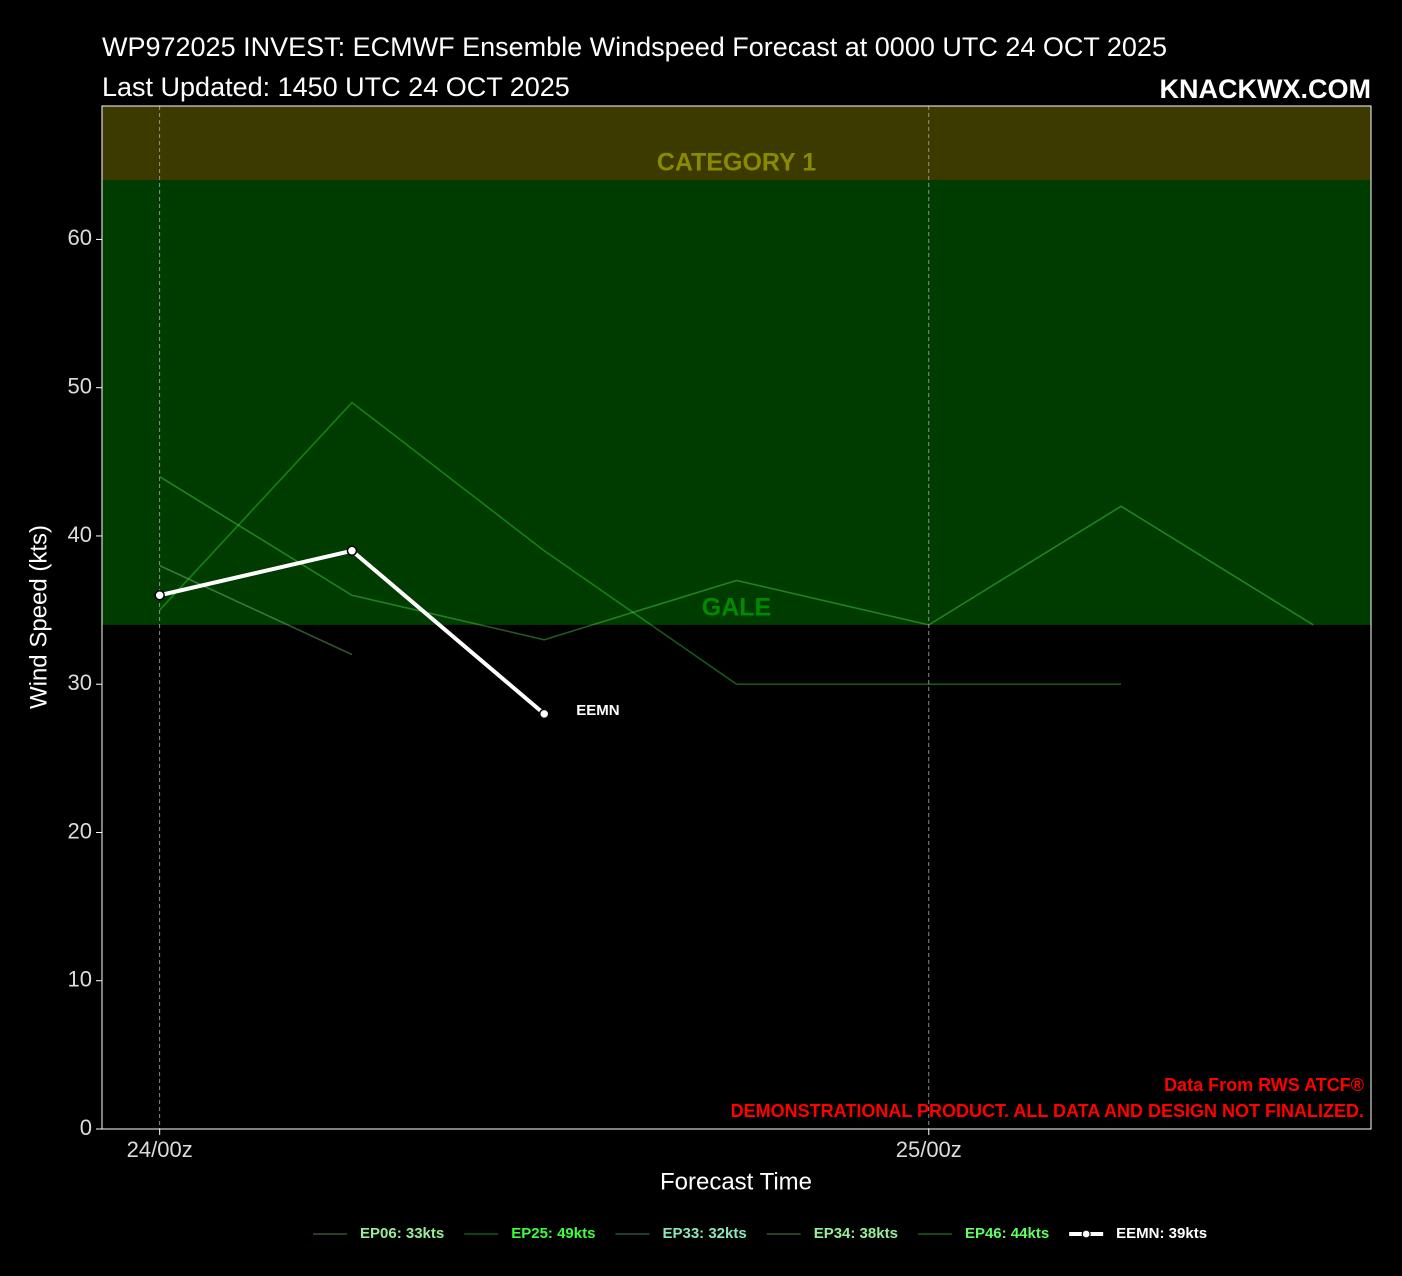 The height and width of the screenshot is (1276, 1402). What do you see at coordinates (1264, 1085) in the screenshot?
I see `credit: Data From RWS ATCF®` at bounding box center [1264, 1085].